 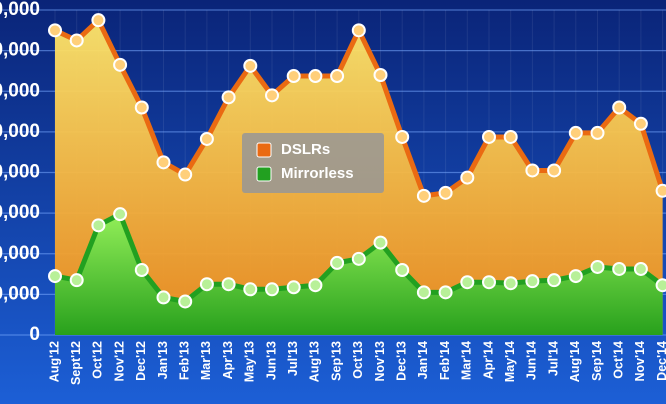 I want to click on x-tick-label: Aug'12, so click(x=54, y=361).